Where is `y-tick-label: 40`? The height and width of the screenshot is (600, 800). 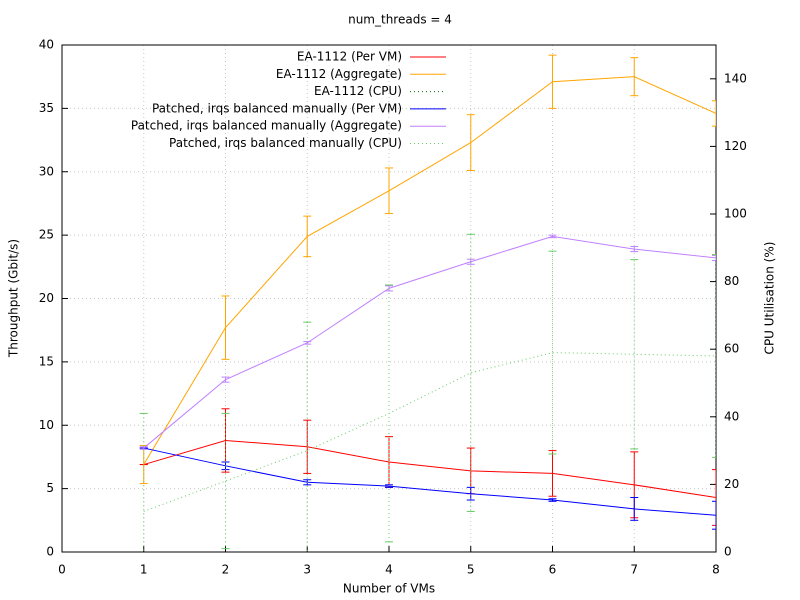
y-tick-label: 40 is located at coordinates (46, 45).